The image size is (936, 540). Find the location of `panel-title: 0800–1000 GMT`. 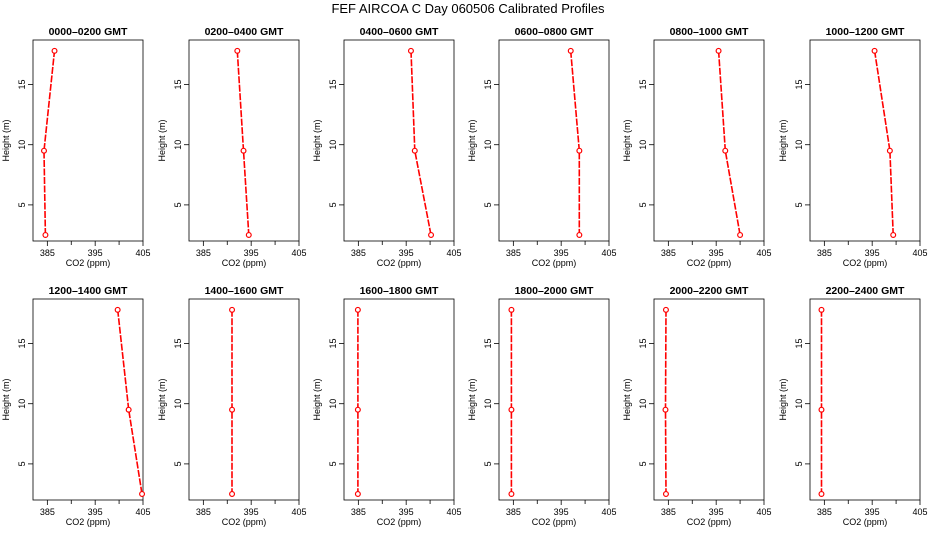

panel-title: 0800–1000 GMT is located at coordinates (709, 32).